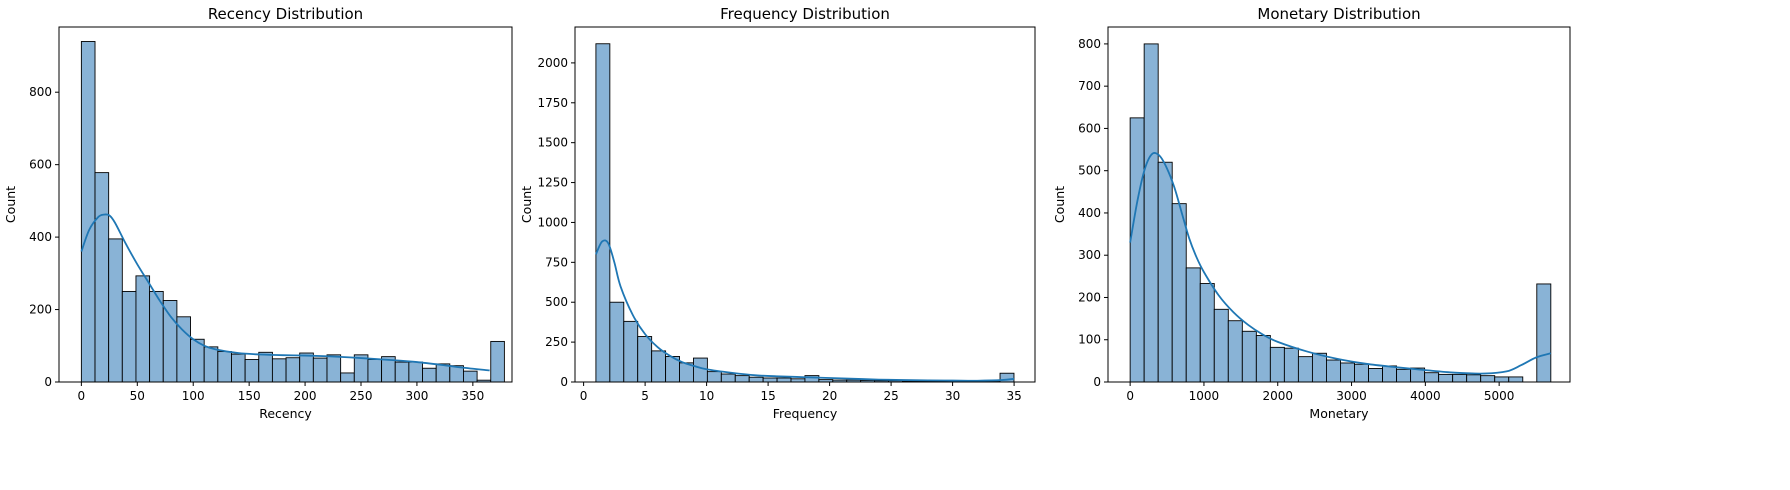 This screenshot has width=1790, height=490. Describe the element at coordinates (361, 396) in the screenshot. I see `x-tick-label: 250` at that location.